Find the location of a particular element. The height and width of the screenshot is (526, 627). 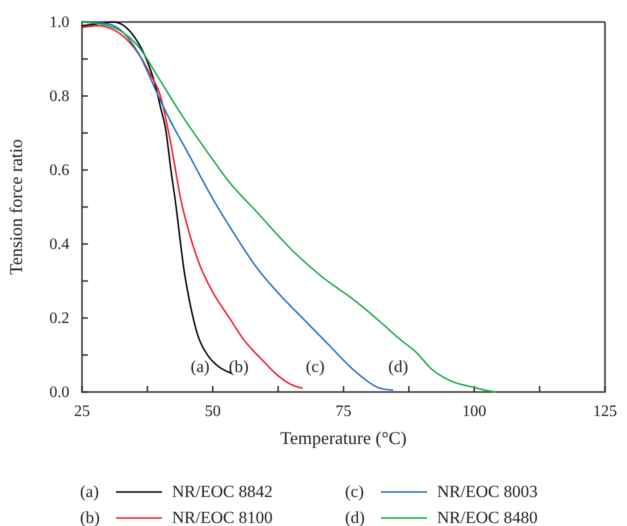

y-tick-label: 0.6 is located at coordinates (59, 171).